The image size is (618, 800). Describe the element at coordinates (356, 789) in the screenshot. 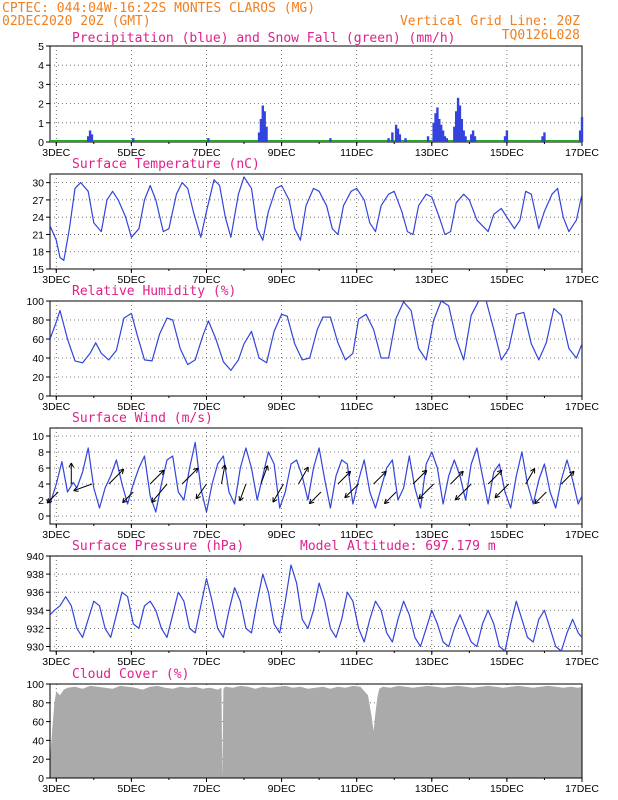

I see `cloud-xtick-label: 11DEC` at that location.